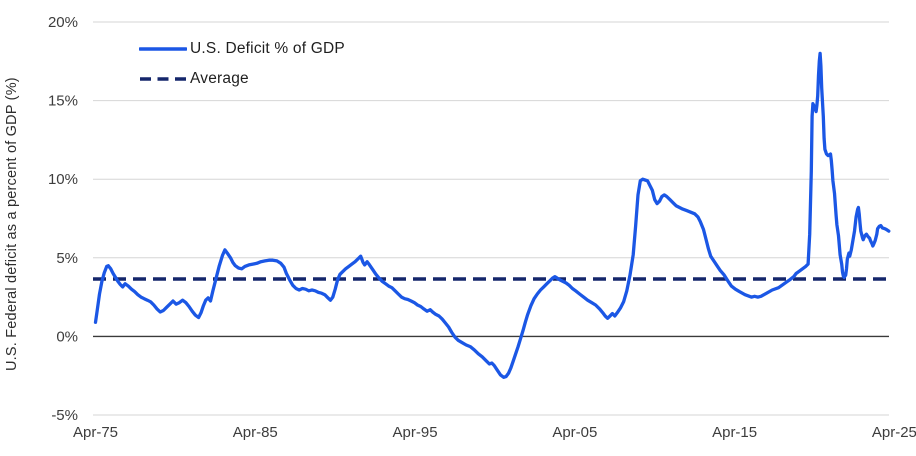  I want to click on legend-item-deficit: U.S. Deficit % of GDP, so click(242, 49).